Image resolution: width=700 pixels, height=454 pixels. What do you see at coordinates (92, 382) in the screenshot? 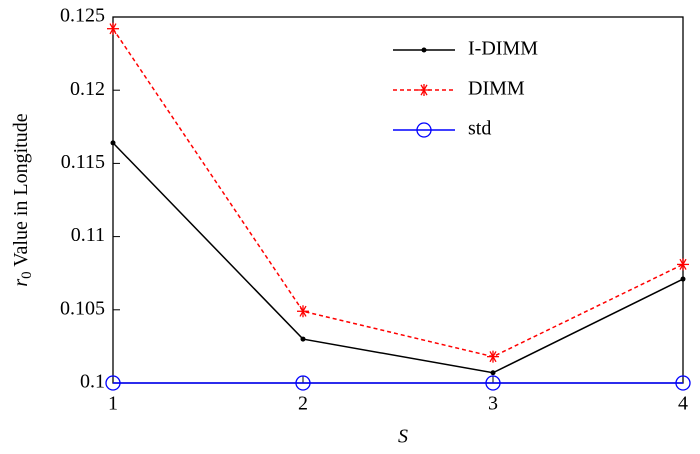
I see `y-tick-label: 0.1` at bounding box center [92, 382].